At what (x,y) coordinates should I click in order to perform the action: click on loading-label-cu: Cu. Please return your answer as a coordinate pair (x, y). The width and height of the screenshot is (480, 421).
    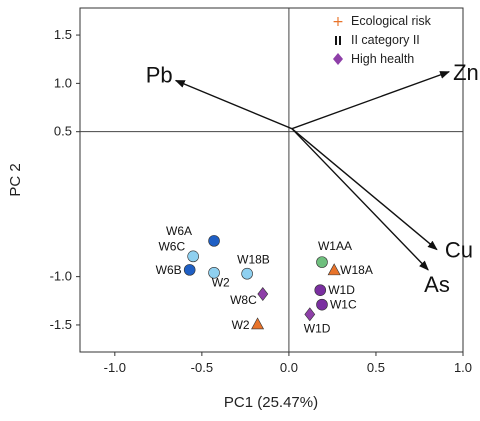
    Looking at the image, I should click on (459, 250).